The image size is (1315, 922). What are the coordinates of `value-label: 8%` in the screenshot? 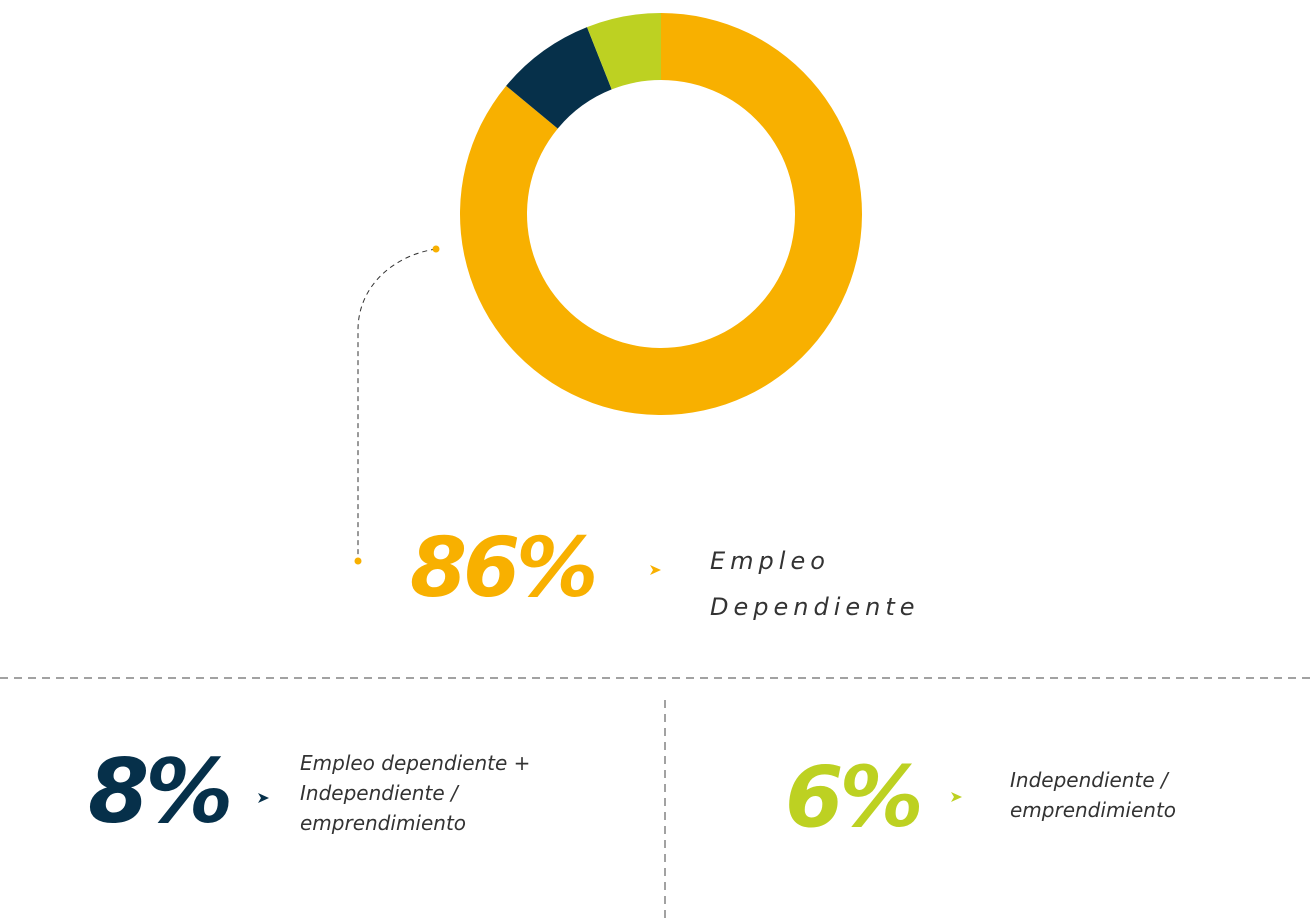 It's located at (160, 791).